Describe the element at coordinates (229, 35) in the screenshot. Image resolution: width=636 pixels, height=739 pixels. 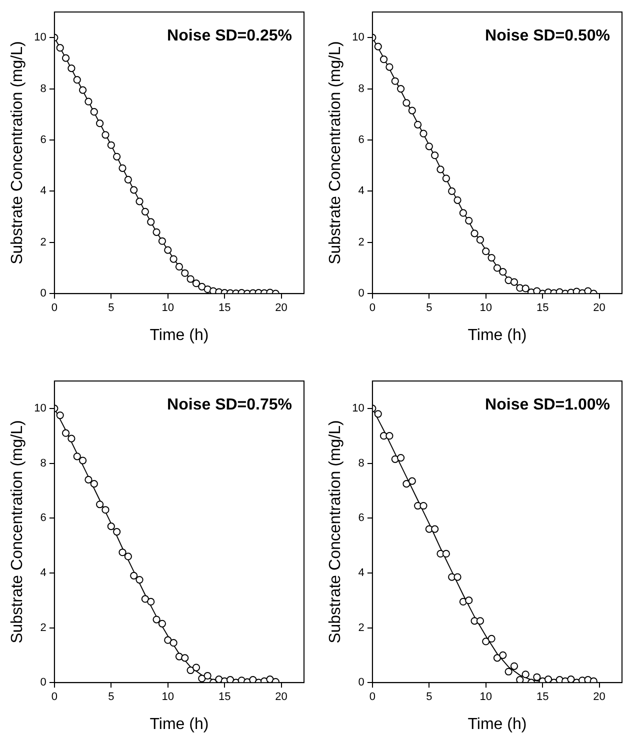
I see `annotation: Noise SD=0.25%` at that location.